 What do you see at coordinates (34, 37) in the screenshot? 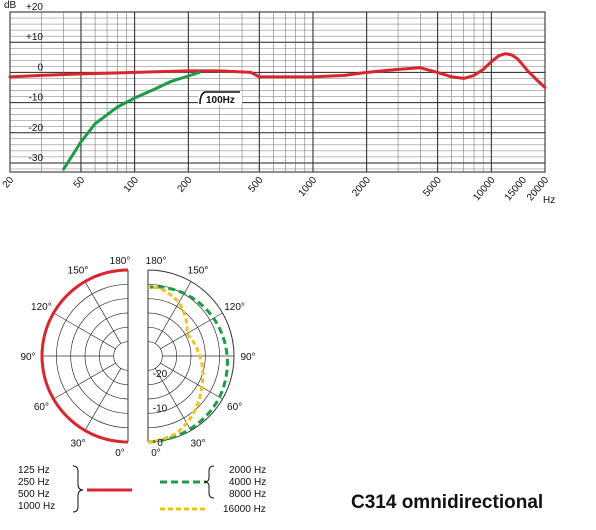
I see `y-tick-label: +10` at bounding box center [34, 37].